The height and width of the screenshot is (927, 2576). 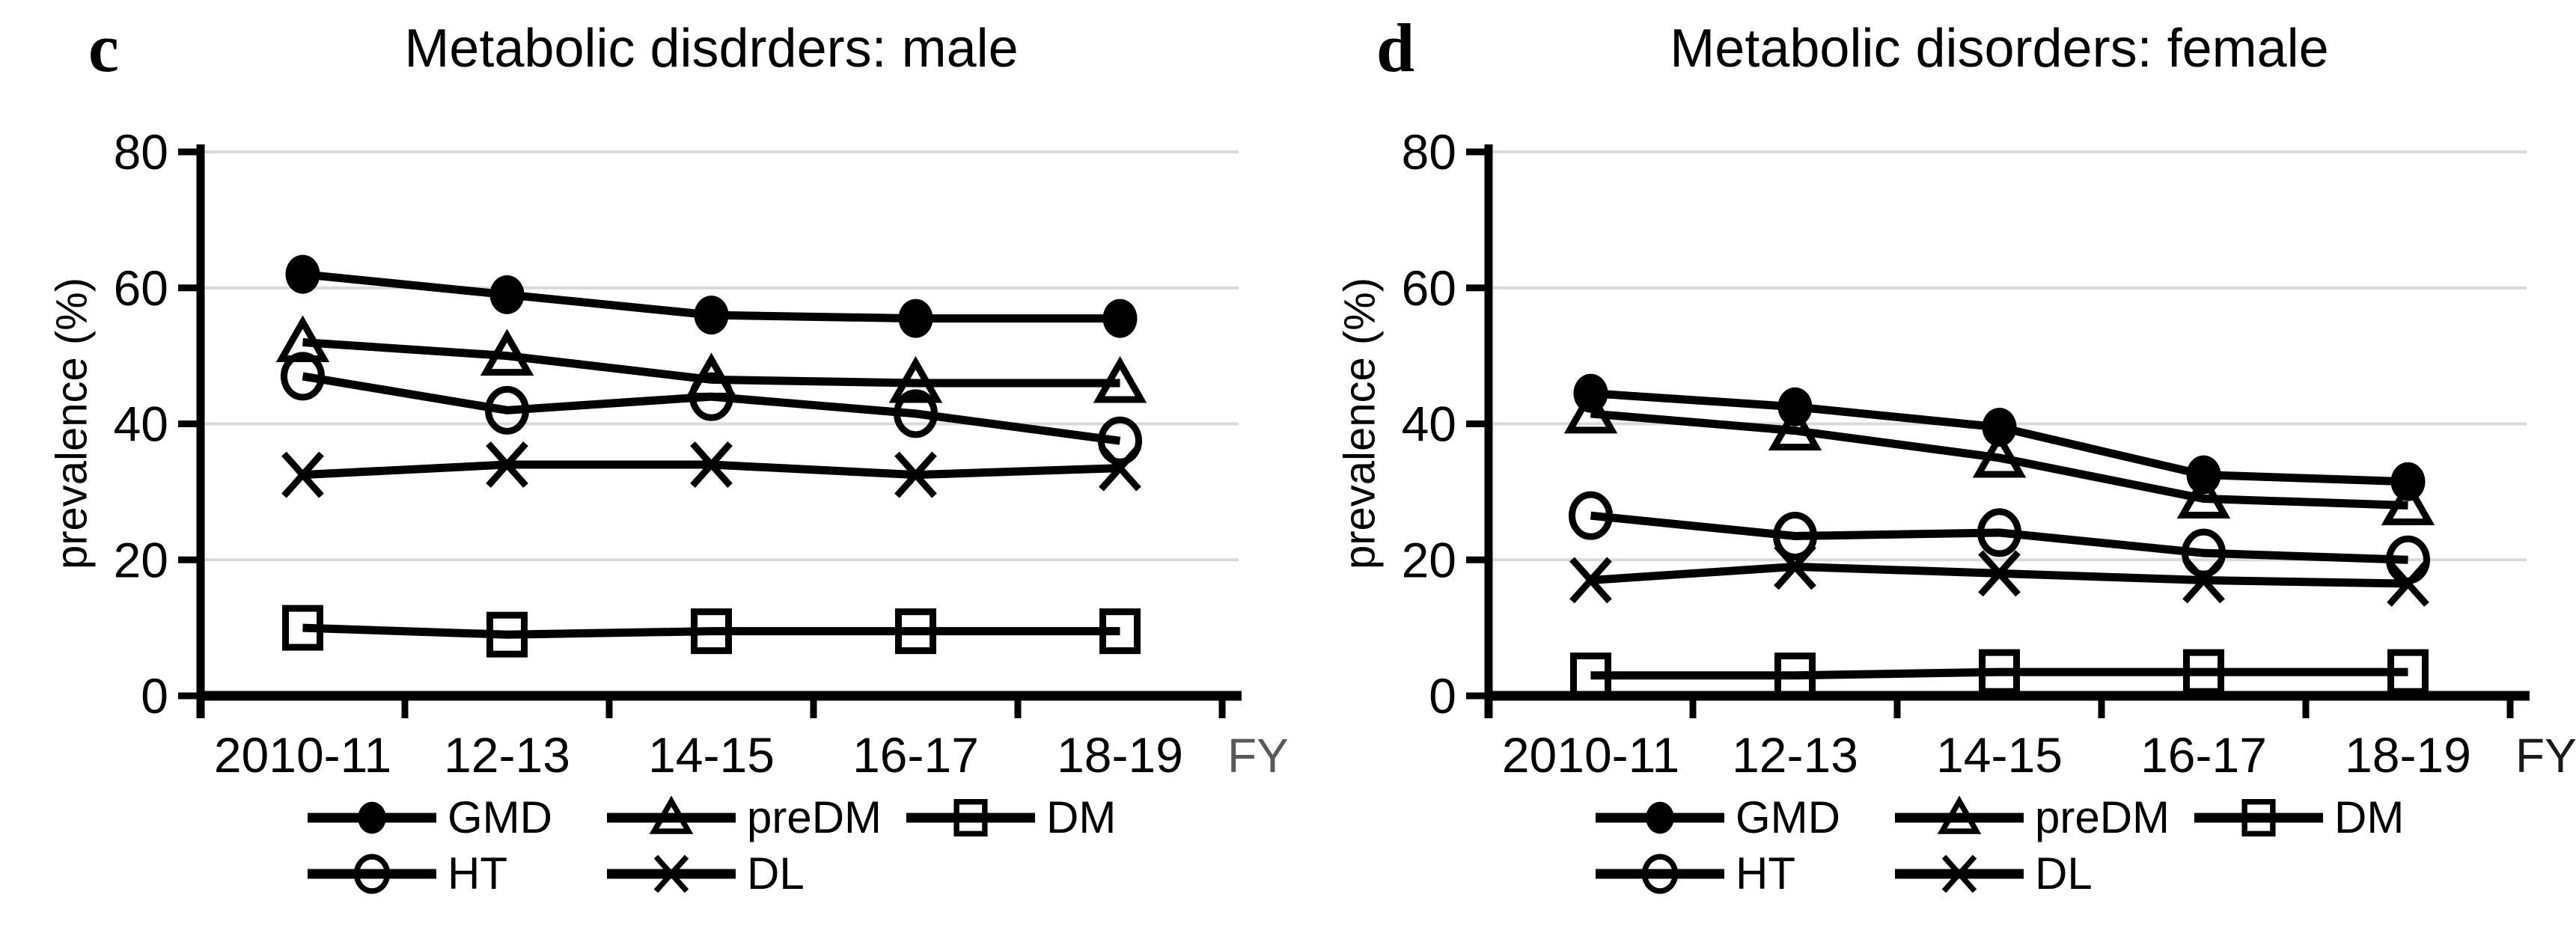 I want to click on filled-circle-icon, so click(x=1660, y=817).